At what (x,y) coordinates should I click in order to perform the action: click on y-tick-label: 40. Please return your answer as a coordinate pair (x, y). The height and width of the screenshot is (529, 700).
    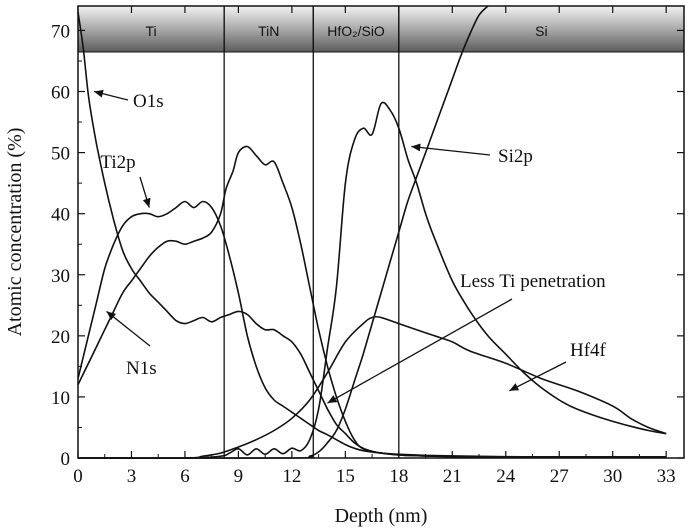
    Looking at the image, I should click on (60, 215).